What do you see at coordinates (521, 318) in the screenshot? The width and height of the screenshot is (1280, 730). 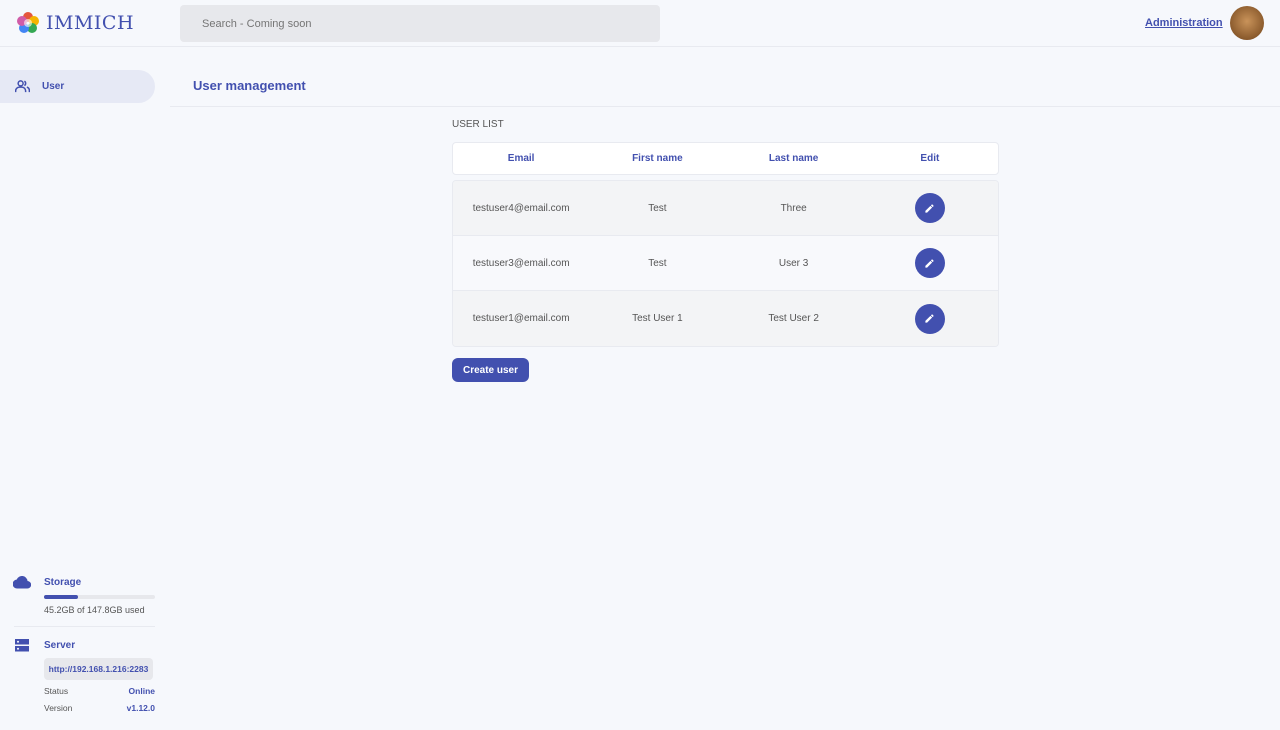 I see `email-cell: testuser1@email.com` at bounding box center [521, 318].